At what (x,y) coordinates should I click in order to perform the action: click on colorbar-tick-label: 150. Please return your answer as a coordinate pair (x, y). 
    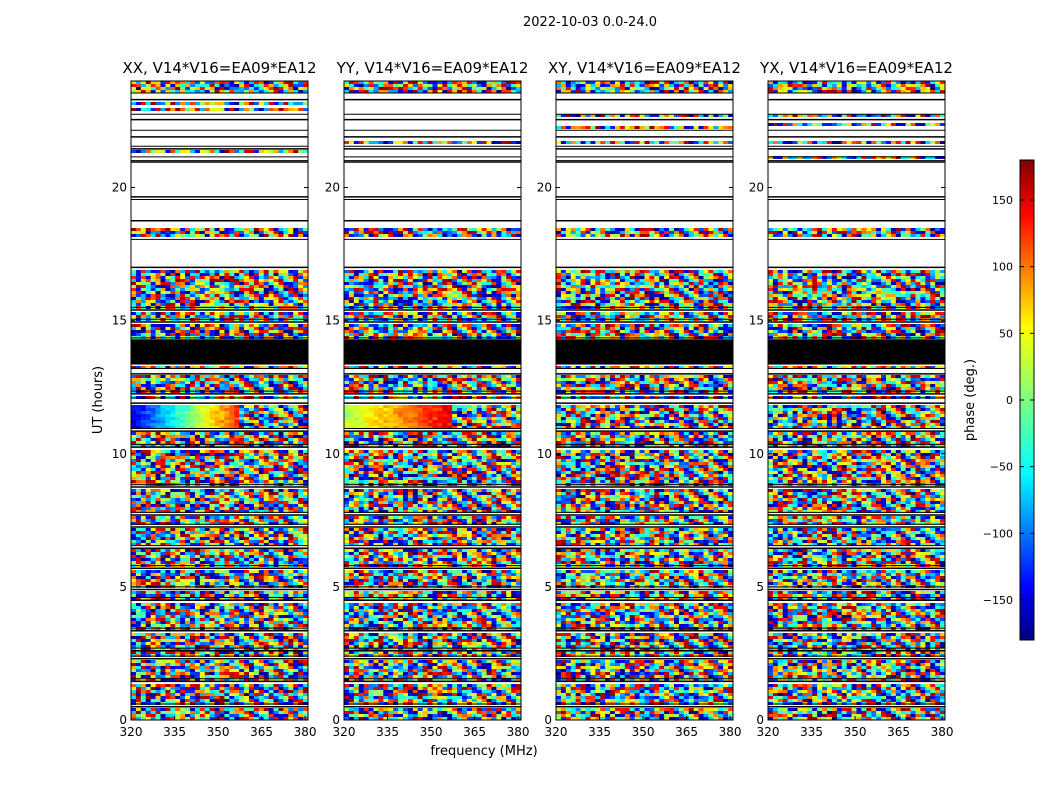
    Looking at the image, I should click on (1002, 200).